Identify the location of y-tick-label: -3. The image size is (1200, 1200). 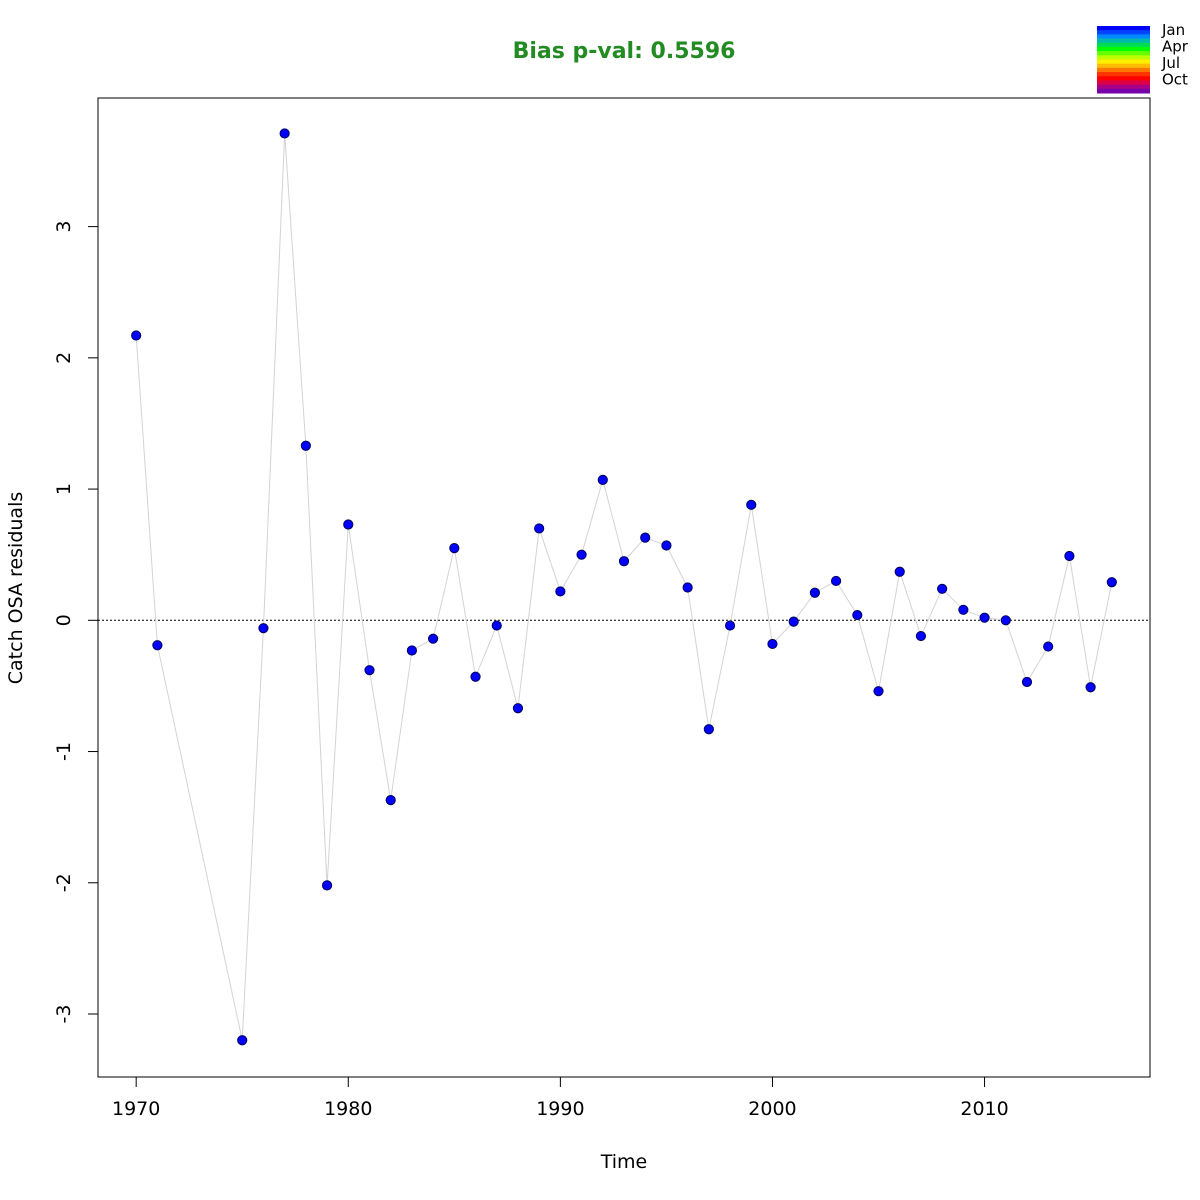
(64, 1014).